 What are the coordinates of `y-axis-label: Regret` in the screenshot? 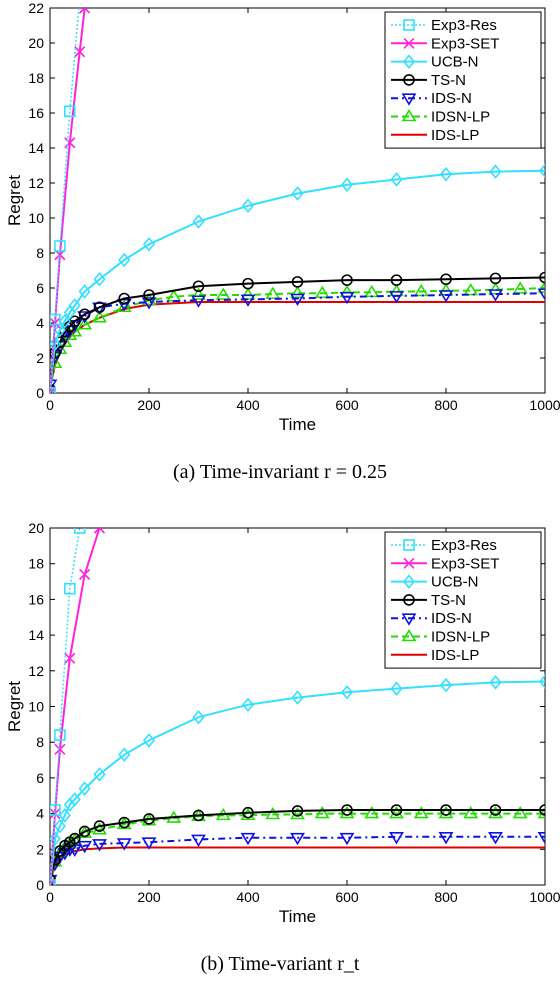 It's located at (14, 200).